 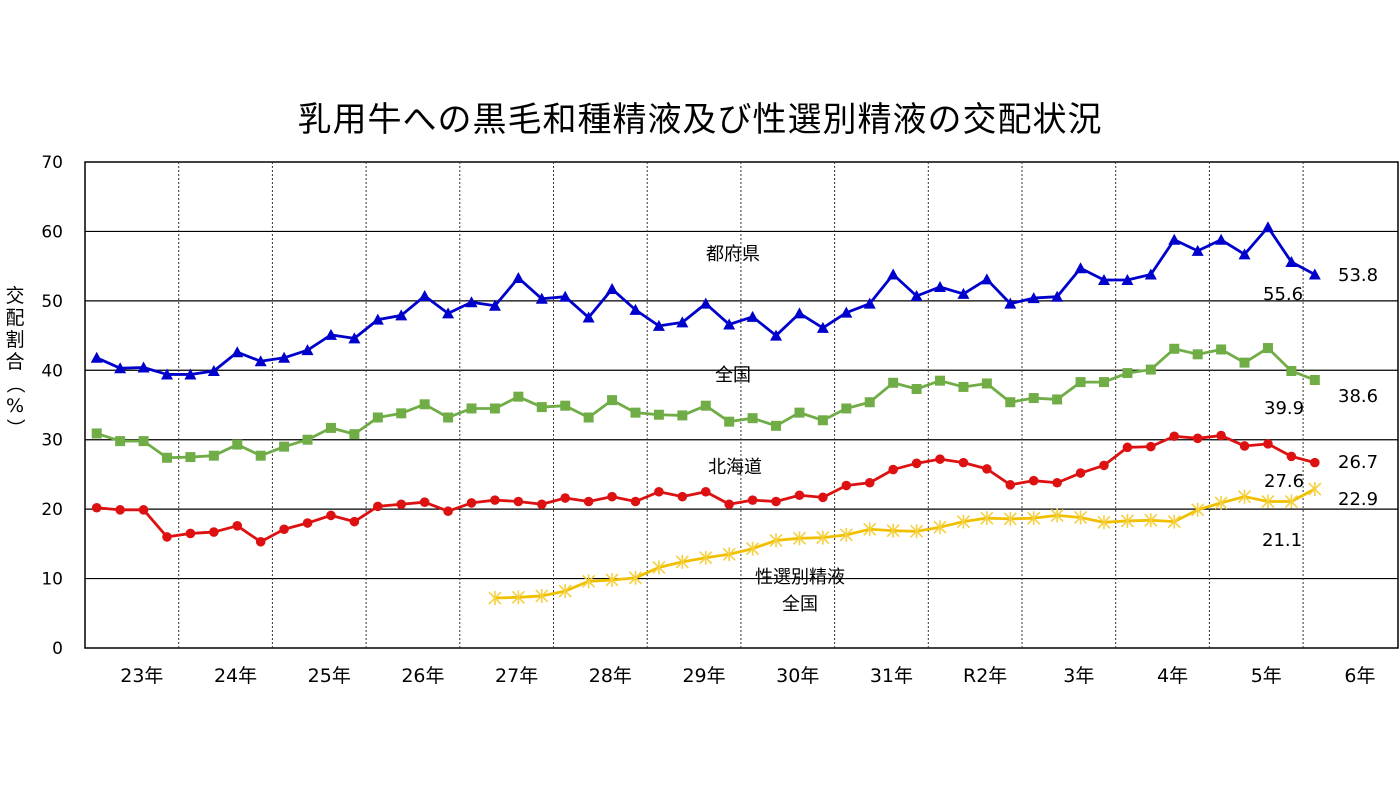 What do you see at coordinates (1078, 676) in the screenshot?
I see `x-tick-label: 3年` at bounding box center [1078, 676].